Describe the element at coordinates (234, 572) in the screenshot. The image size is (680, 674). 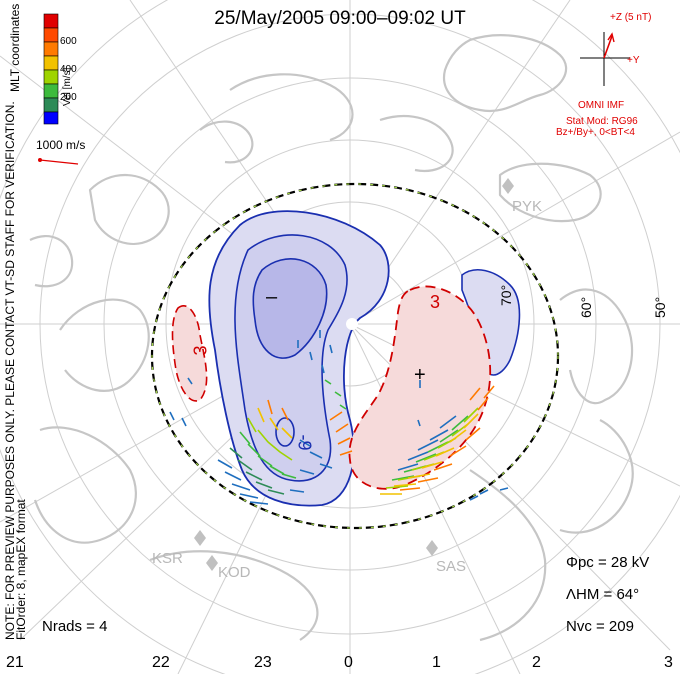
I see `station-kod: KOD` at that location.